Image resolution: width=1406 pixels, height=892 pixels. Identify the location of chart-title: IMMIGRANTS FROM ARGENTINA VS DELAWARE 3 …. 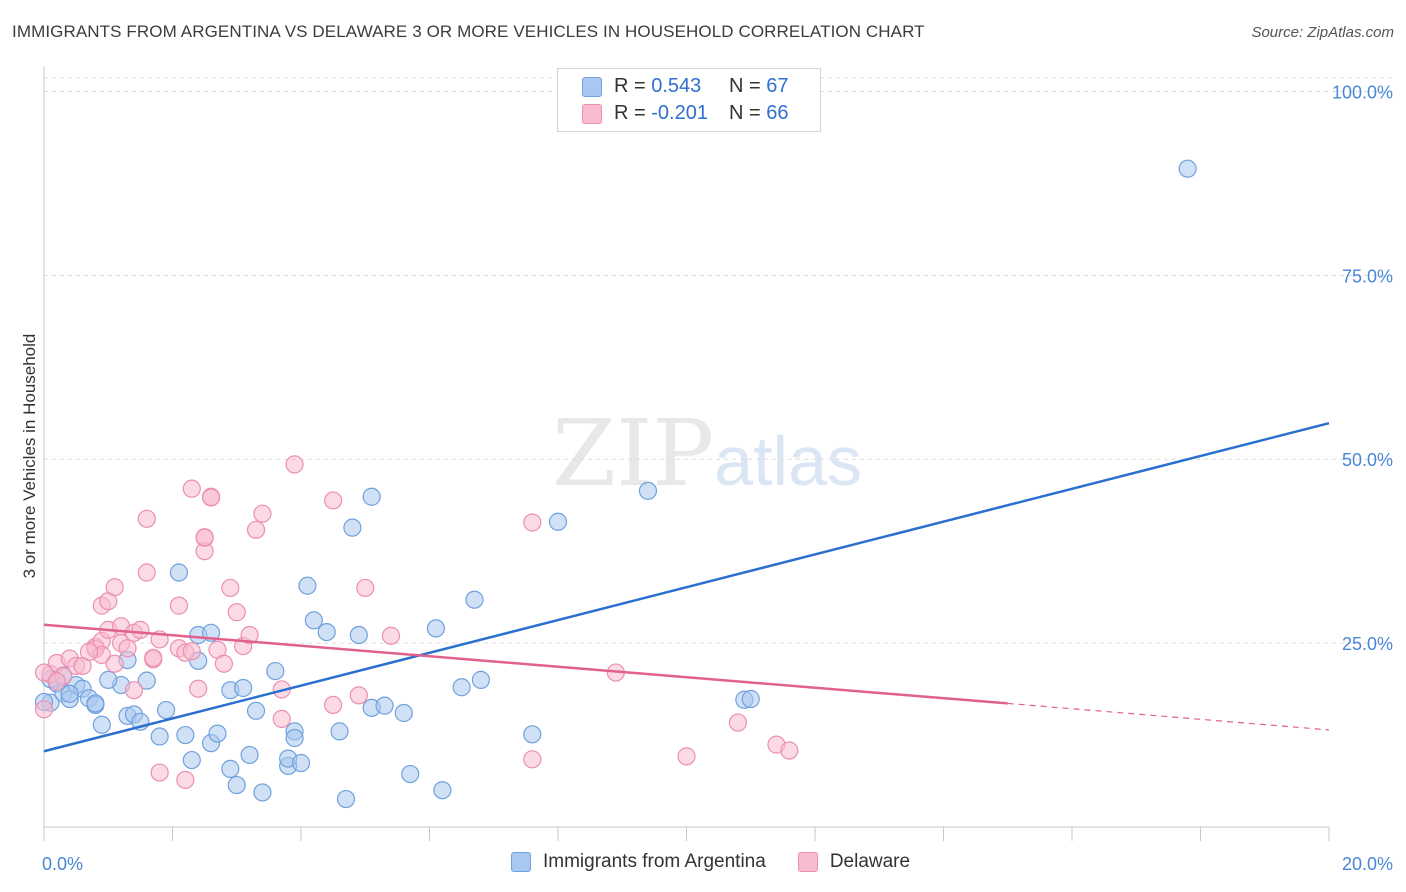
(468, 31).